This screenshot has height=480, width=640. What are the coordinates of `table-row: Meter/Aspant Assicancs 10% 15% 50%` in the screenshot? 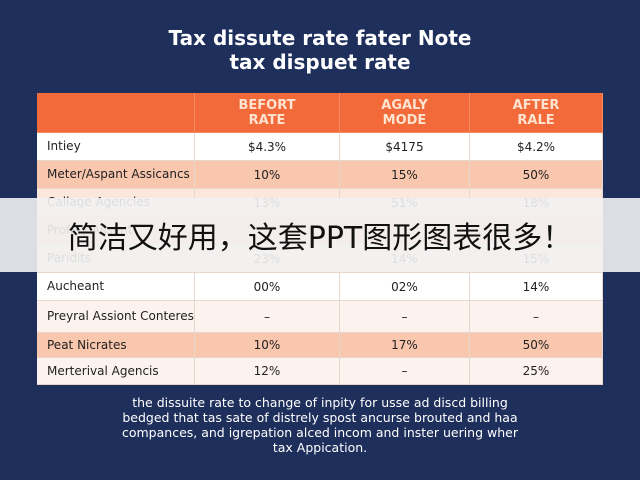 It's located at (320, 175).